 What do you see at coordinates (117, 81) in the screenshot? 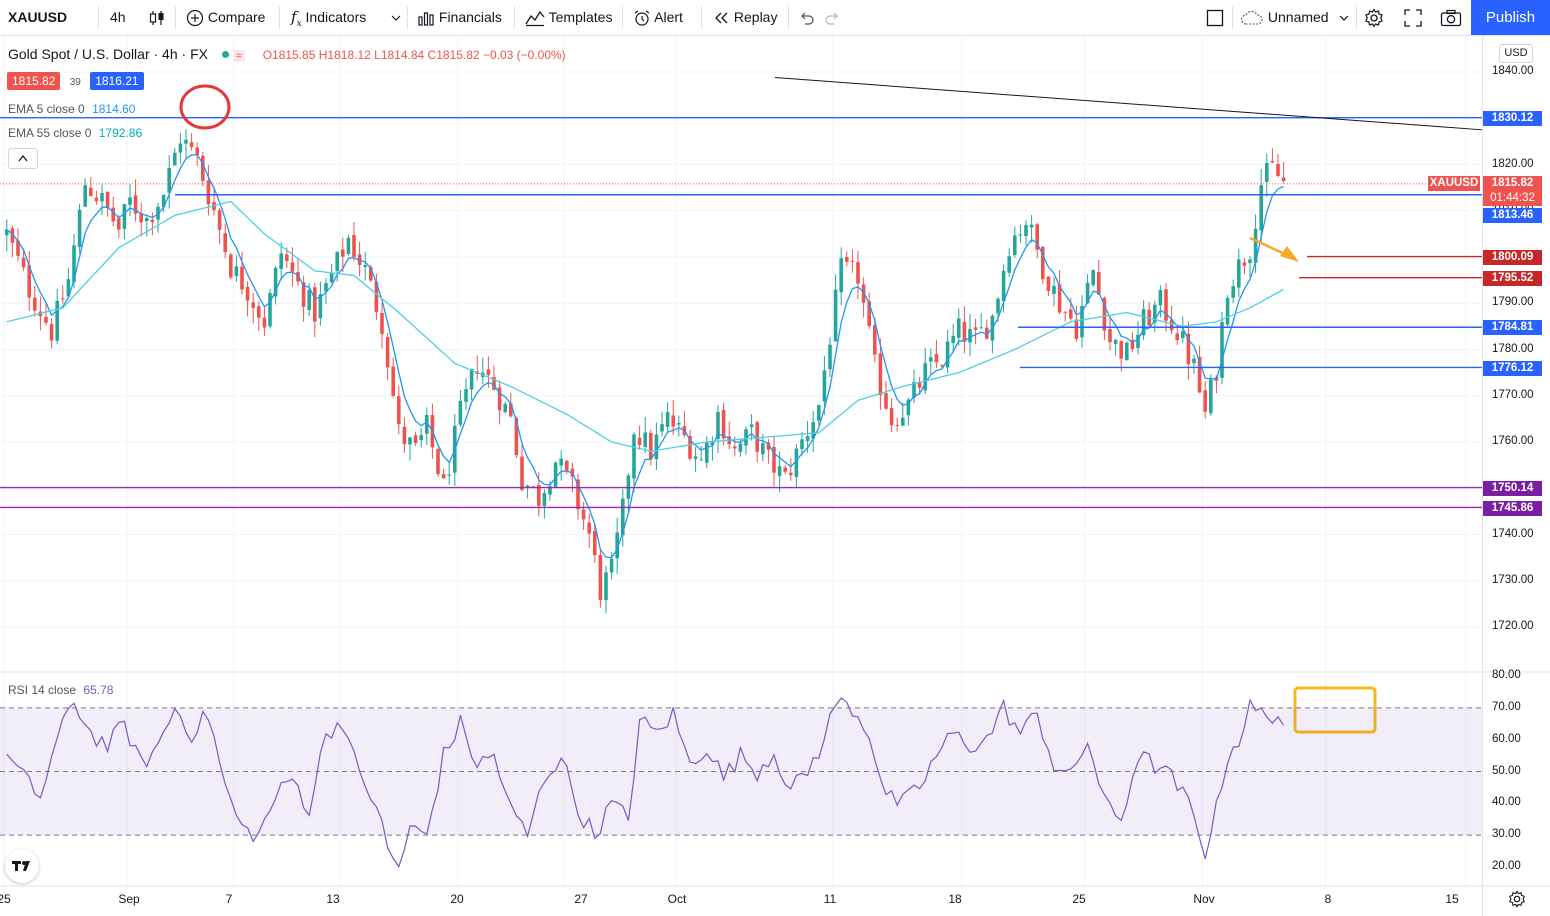
I see `buy-price-button: 1816.21` at bounding box center [117, 81].